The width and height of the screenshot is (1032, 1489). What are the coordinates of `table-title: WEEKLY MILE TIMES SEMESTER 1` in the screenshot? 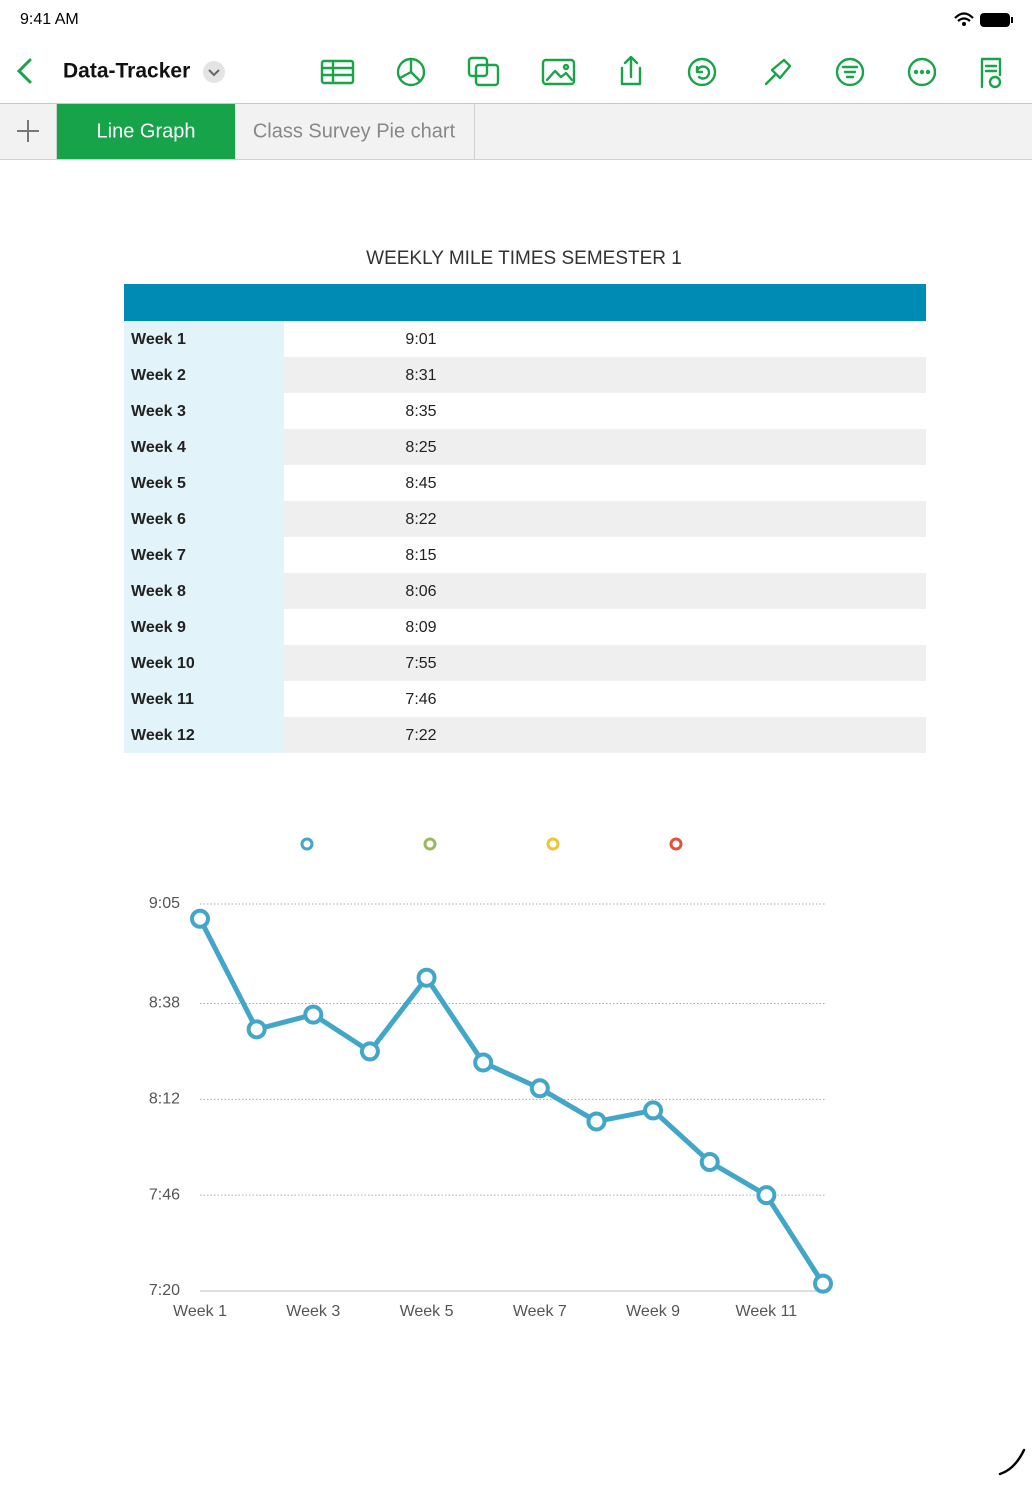 It's located at (524, 258).